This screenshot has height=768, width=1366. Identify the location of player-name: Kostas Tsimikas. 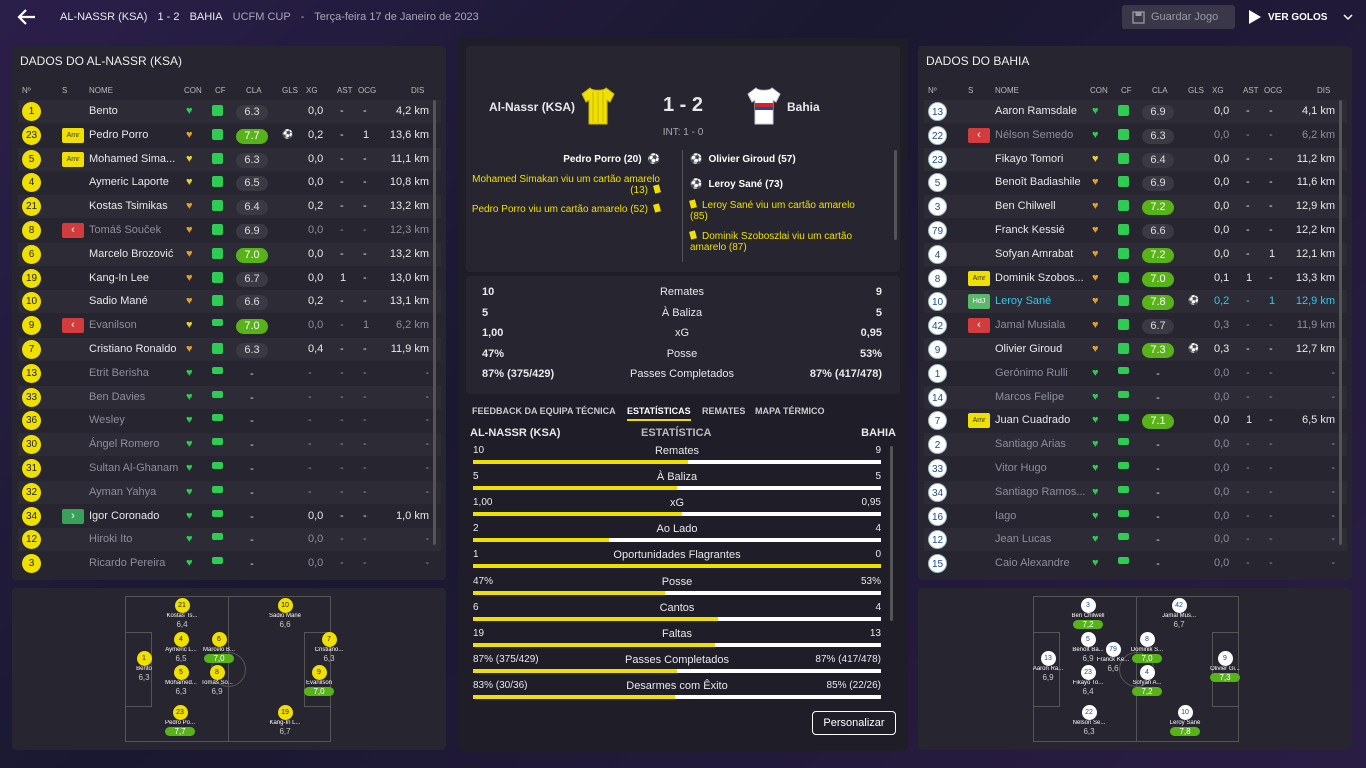
(128, 206).